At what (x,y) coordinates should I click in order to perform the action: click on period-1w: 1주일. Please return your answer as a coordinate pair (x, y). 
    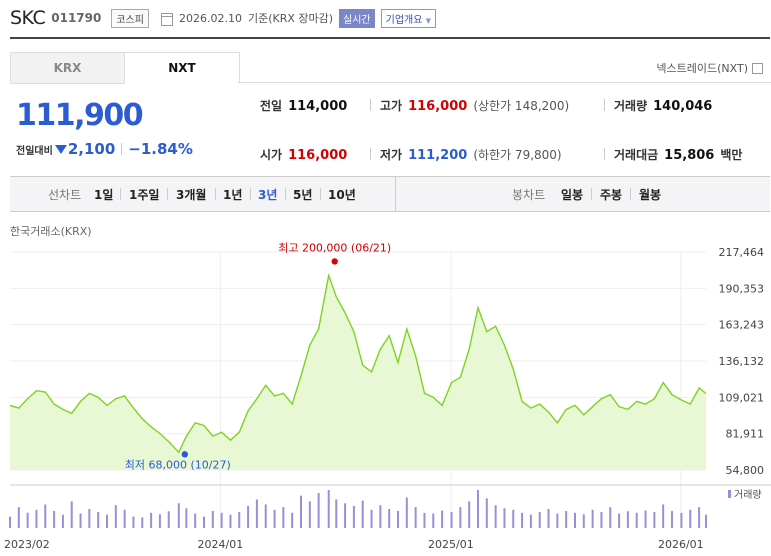
    Looking at the image, I should click on (144, 194).